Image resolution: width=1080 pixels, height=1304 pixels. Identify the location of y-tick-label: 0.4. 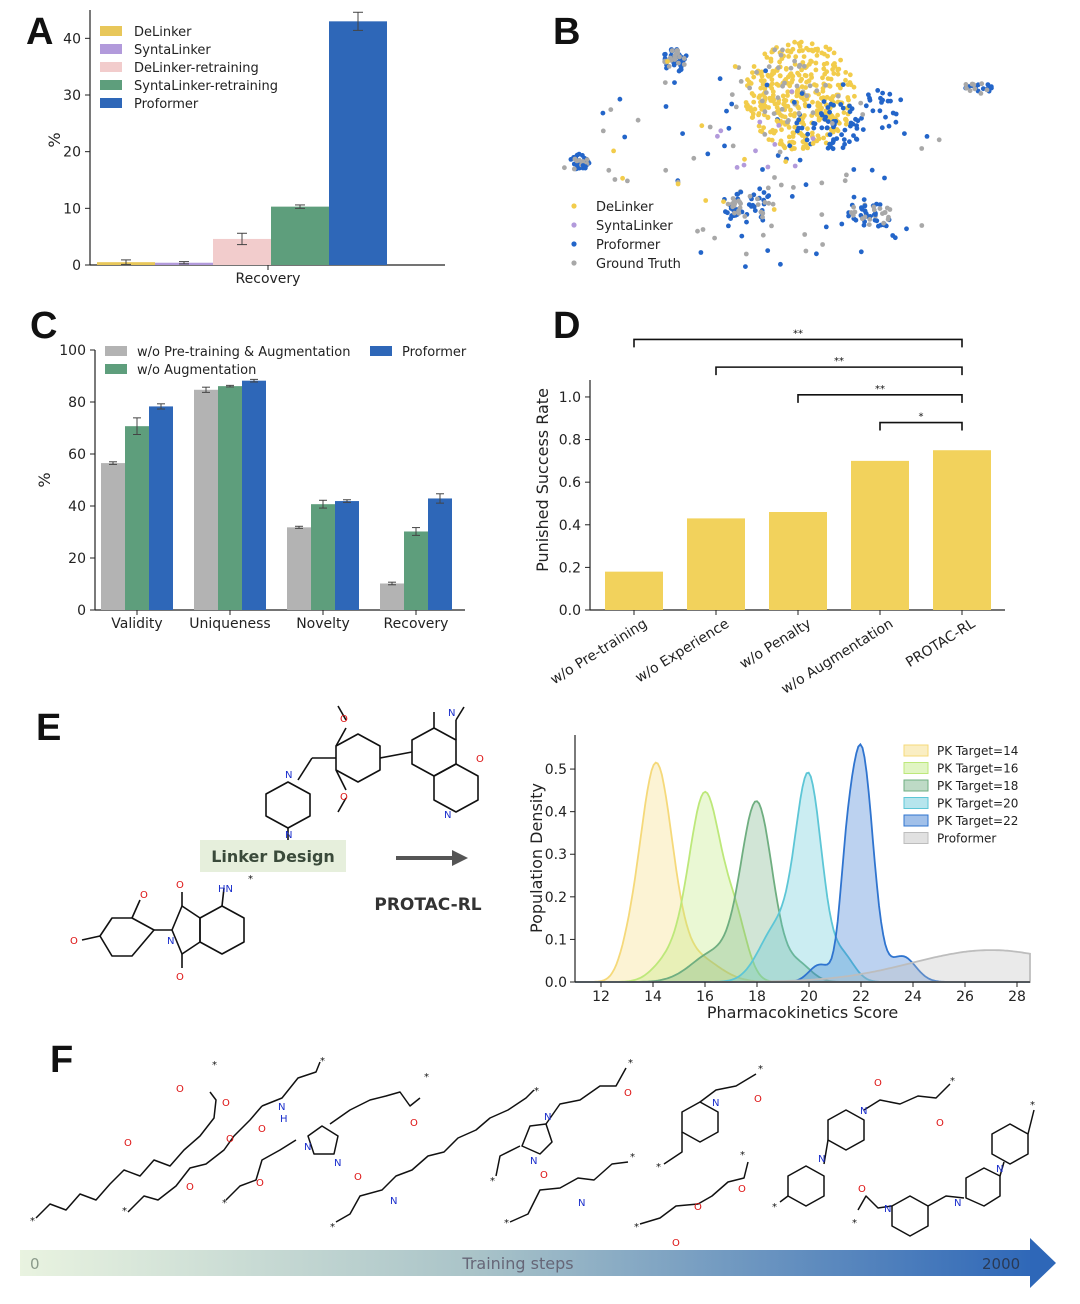
(570, 526).